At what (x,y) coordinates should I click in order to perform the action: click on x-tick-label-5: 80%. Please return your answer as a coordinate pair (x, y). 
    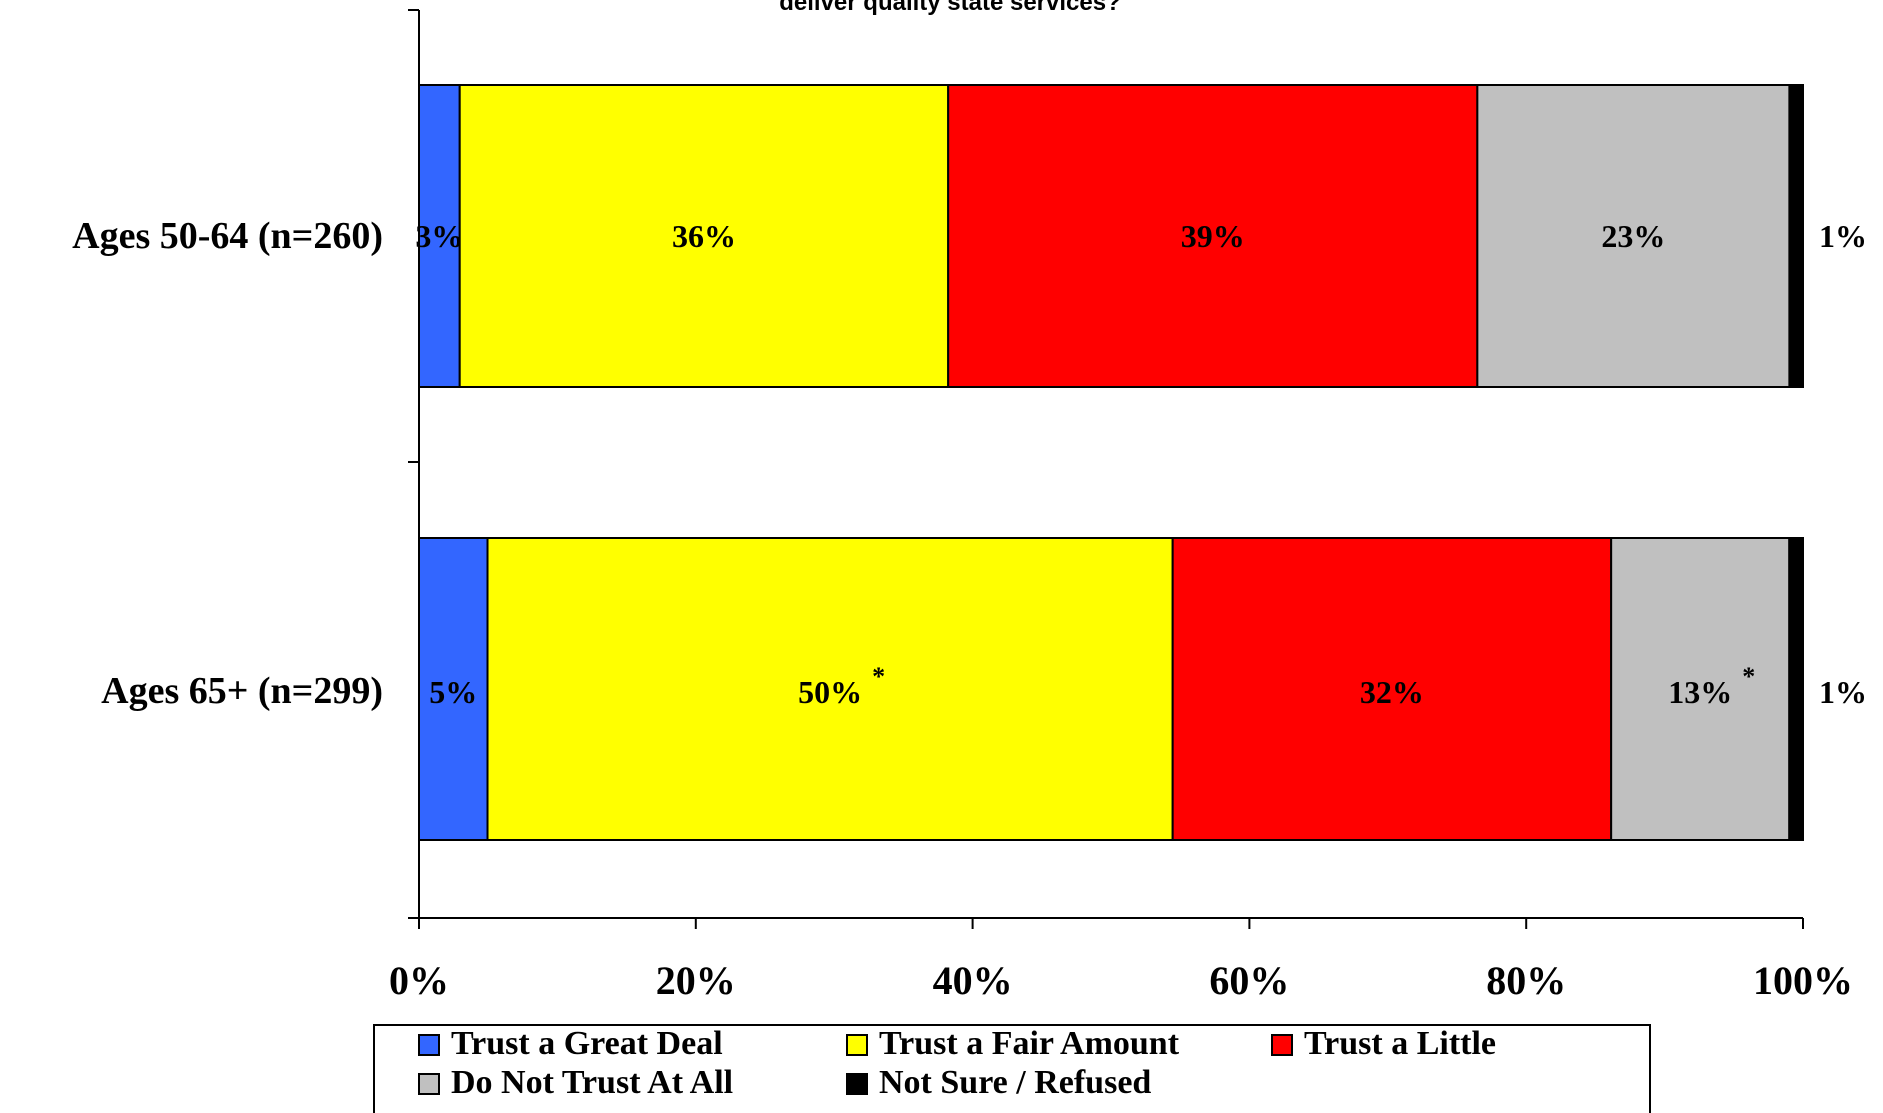
    Looking at the image, I should click on (1526, 980).